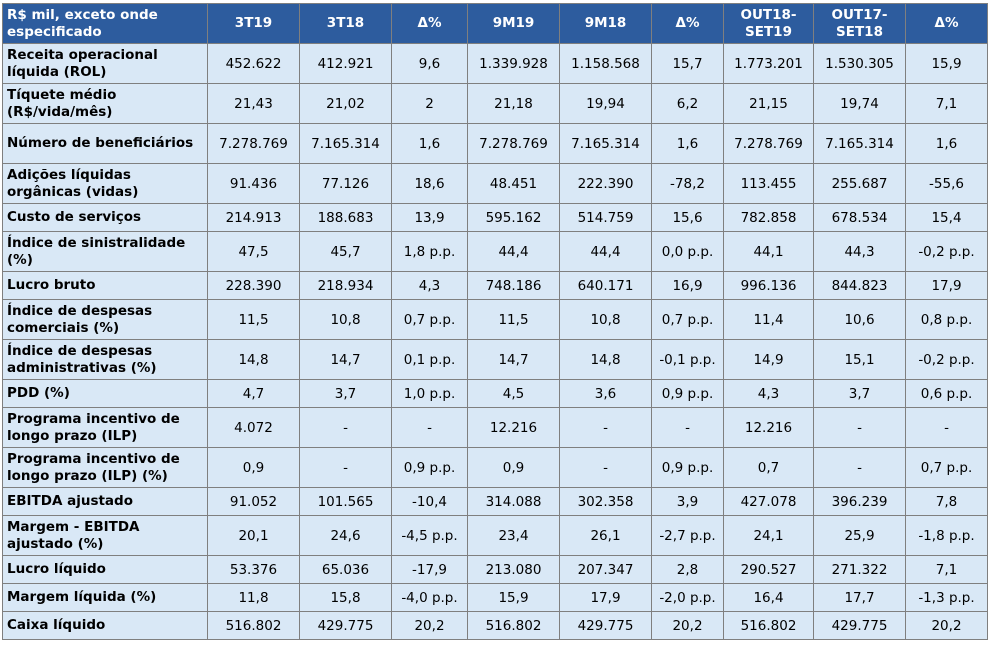 This screenshot has height=648, width=1000. What do you see at coordinates (345, 143) in the screenshot?
I see `table-cell: 7.165.314` at bounding box center [345, 143].